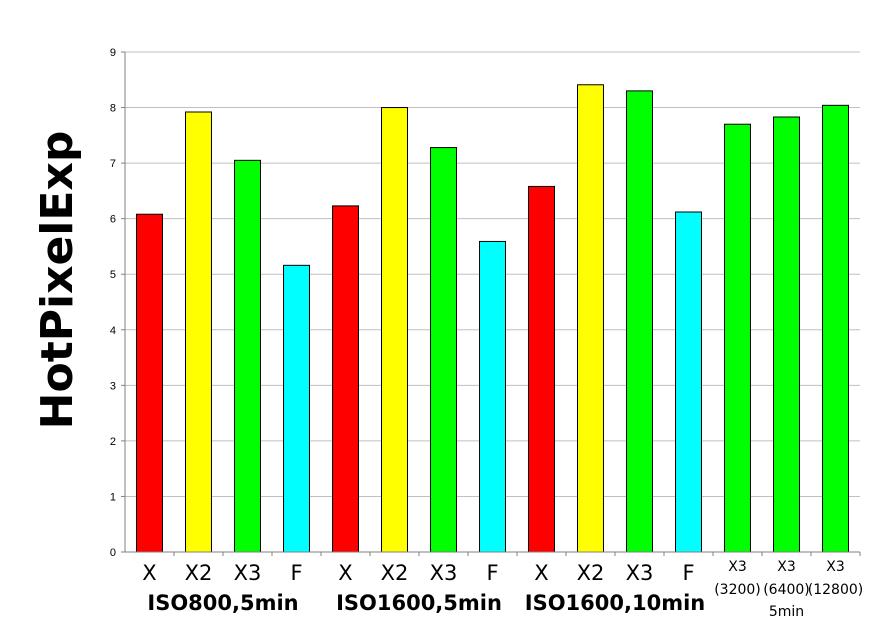 The width and height of the screenshot is (893, 624). What do you see at coordinates (113, 164) in the screenshot?
I see `y-tick-label: 7` at bounding box center [113, 164].